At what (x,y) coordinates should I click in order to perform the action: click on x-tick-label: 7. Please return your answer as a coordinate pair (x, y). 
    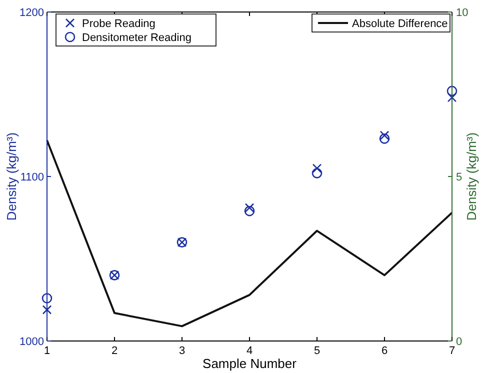
    Looking at the image, I should click on (452, 351).